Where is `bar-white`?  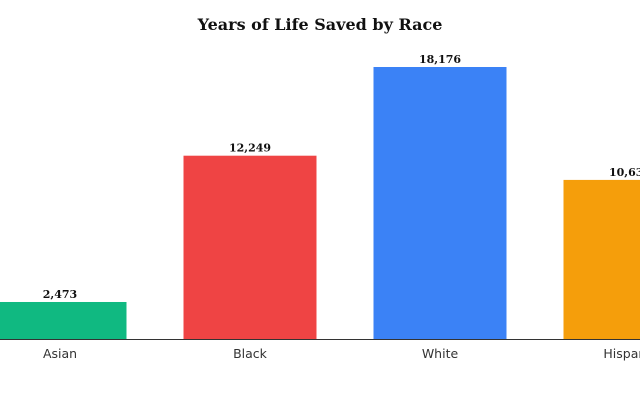 bar-white is located at coordinates (440, 203).